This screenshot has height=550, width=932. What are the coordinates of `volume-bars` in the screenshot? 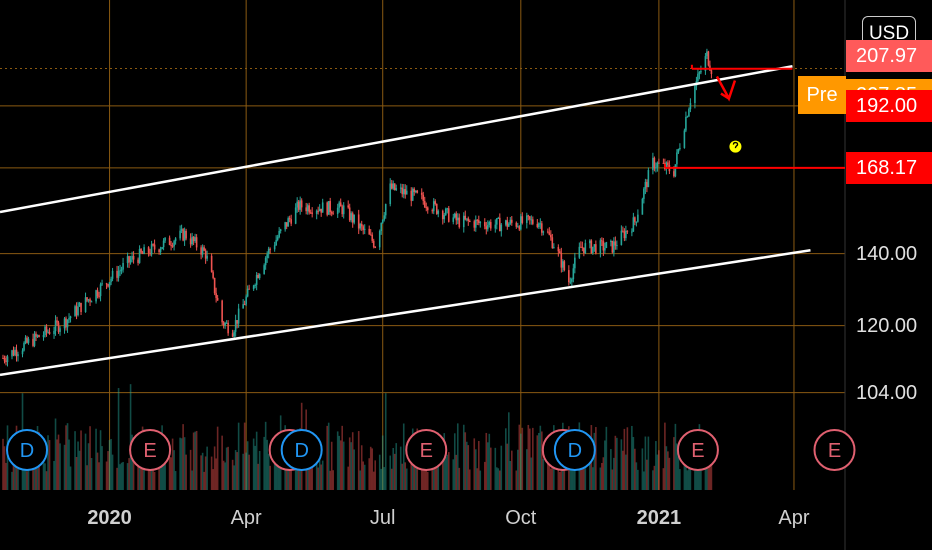 It's located at (357, 437).